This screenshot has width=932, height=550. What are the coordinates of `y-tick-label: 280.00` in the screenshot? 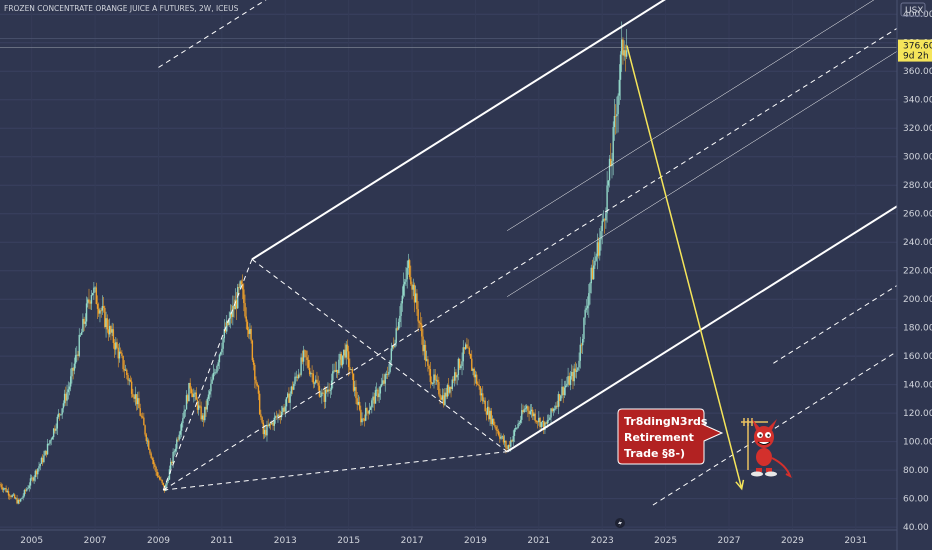 It's located at (917, 186).